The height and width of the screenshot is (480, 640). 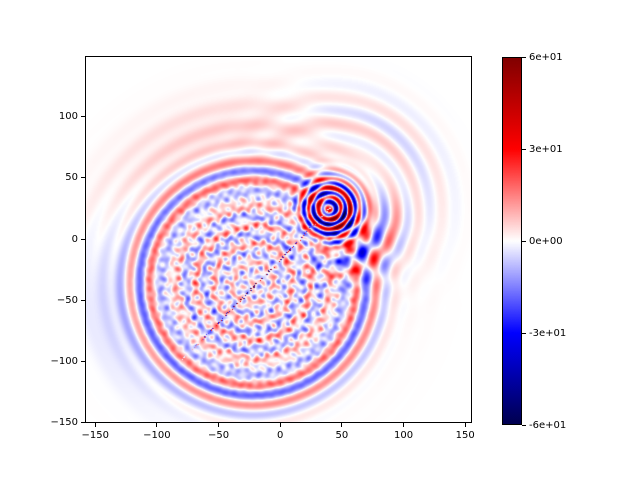 What do you see at coordinates (67, 300) in the screenshot?
I see `y-tick-label: −50` at bounding box center [67, 300].